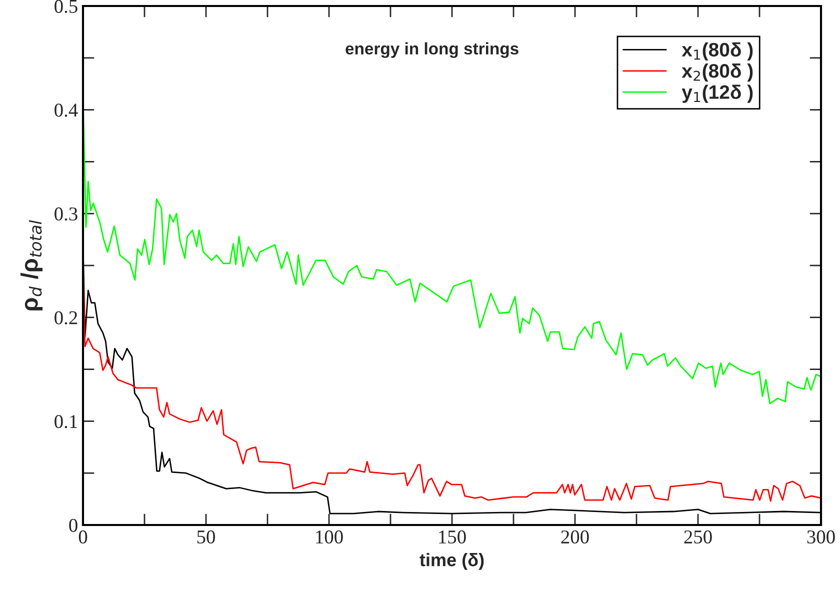 The height and width of the screenshot is (589, 840). Describe the element at coordinates (31, 265) in the screenshot. I see `y-axis-title: ρ$_{d}$ /ρ$_{total}$` at that location.